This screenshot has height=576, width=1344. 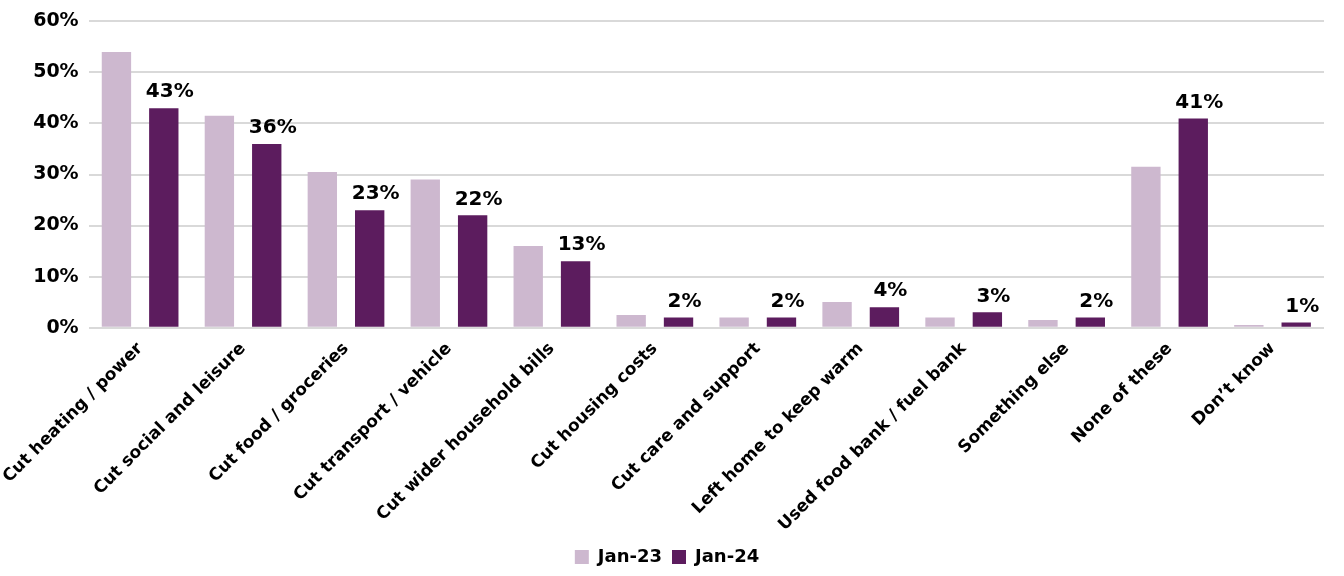 What do you see at coordinates (478, 197) in the screenshot?
I see `data-label: 22%` at bounding box center [478, 197].